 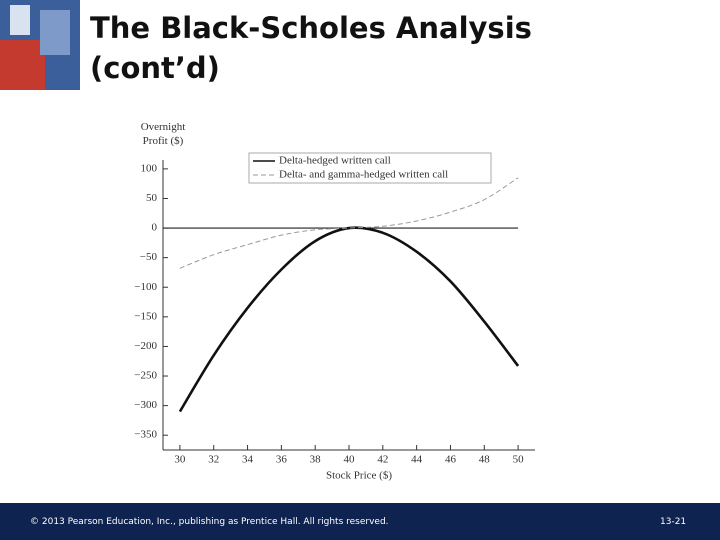 I want to click on y-tick-label: −50, so click(x=149, y=257).